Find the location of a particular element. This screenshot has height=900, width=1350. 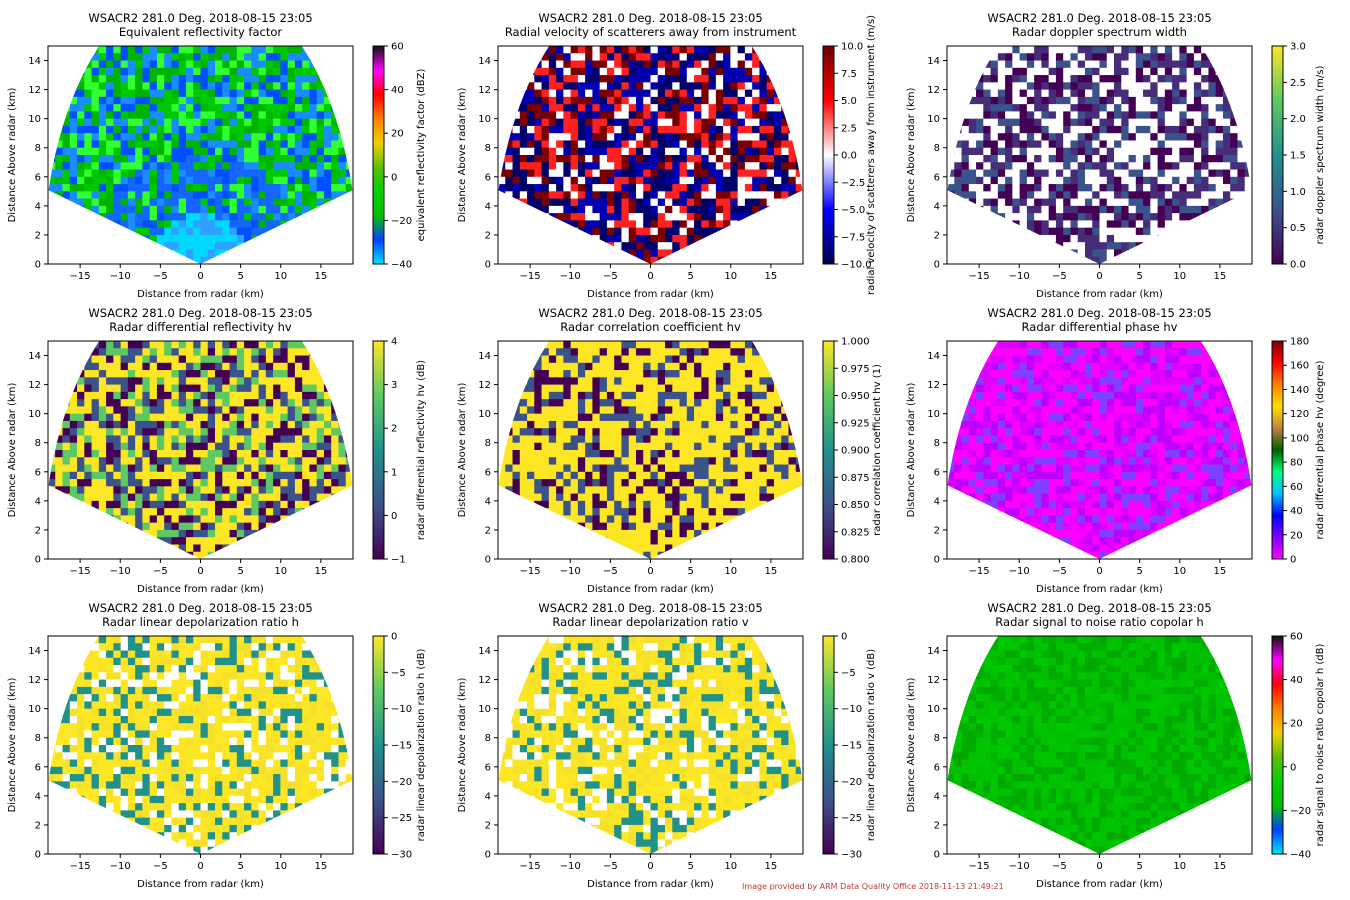

colorbar-tick-label: 10.0 is located at coordinates (852, 47).